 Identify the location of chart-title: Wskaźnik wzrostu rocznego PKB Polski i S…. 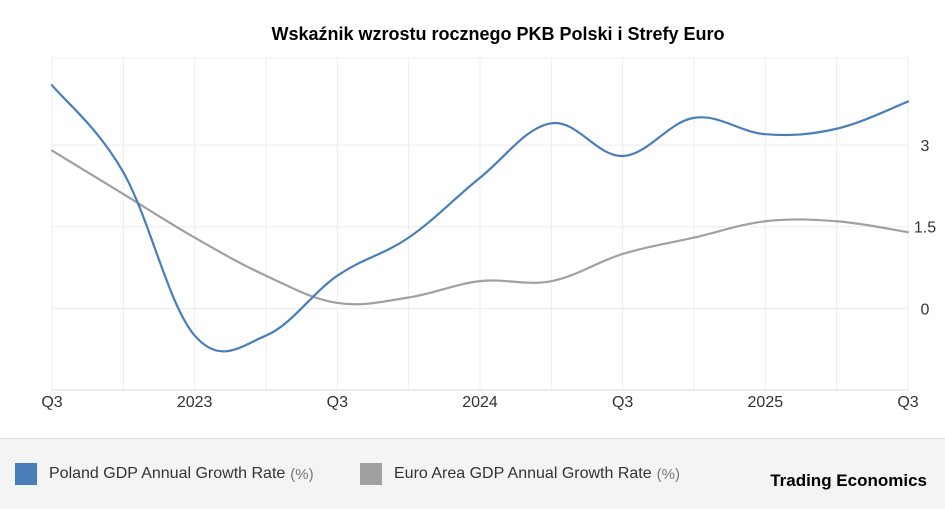
(497, 34).